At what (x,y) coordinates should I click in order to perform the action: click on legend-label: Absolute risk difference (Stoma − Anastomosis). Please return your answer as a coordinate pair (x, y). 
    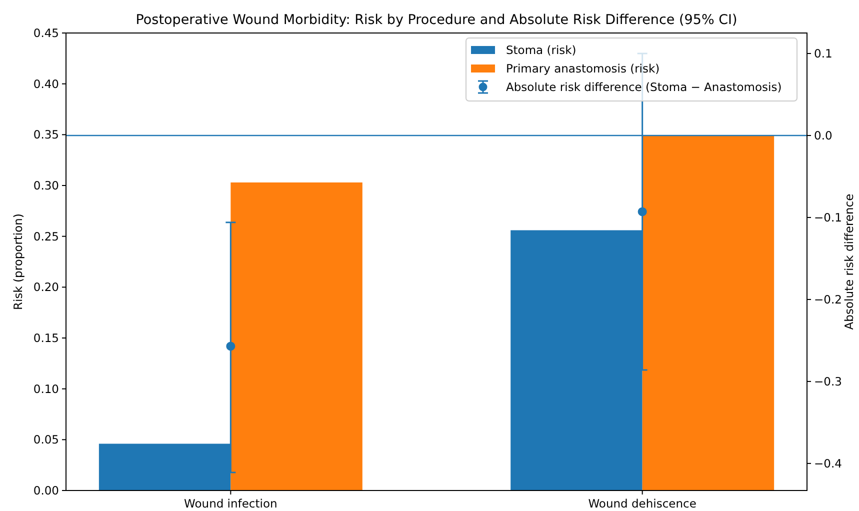
    Looking at the image, I should click on (644, 87).